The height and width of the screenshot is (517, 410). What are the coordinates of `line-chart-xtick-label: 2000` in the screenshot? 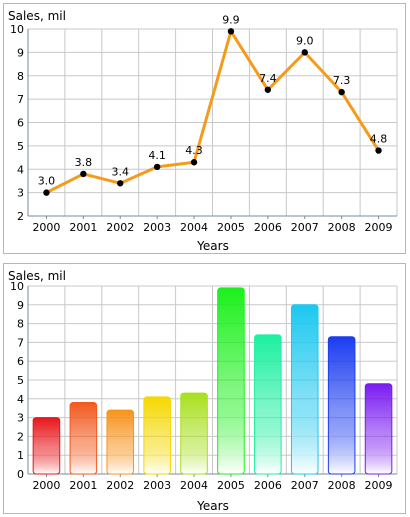 It's located at (46, 227).